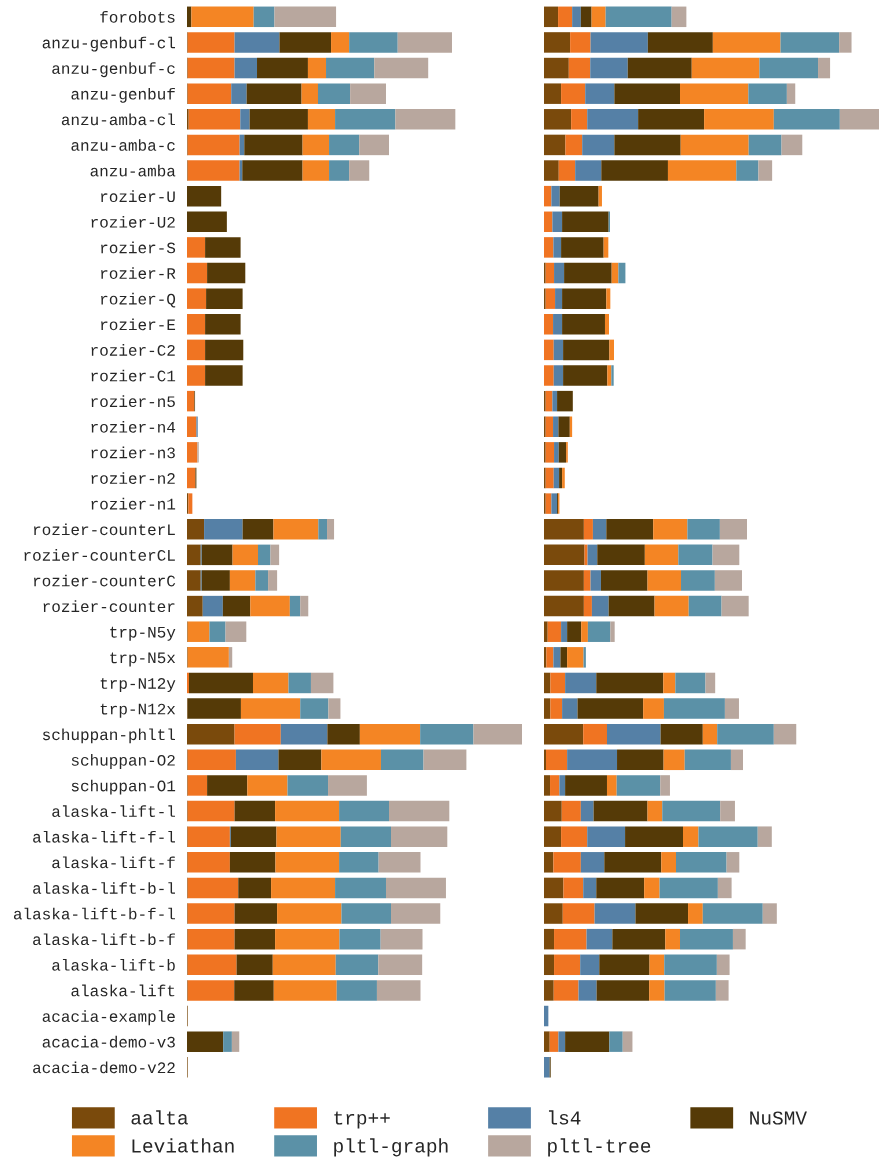 The height and width of the screenshot is (1174, 879). I want to click on y-tick-label: alaska-lift-f-l, so click(104, 836).